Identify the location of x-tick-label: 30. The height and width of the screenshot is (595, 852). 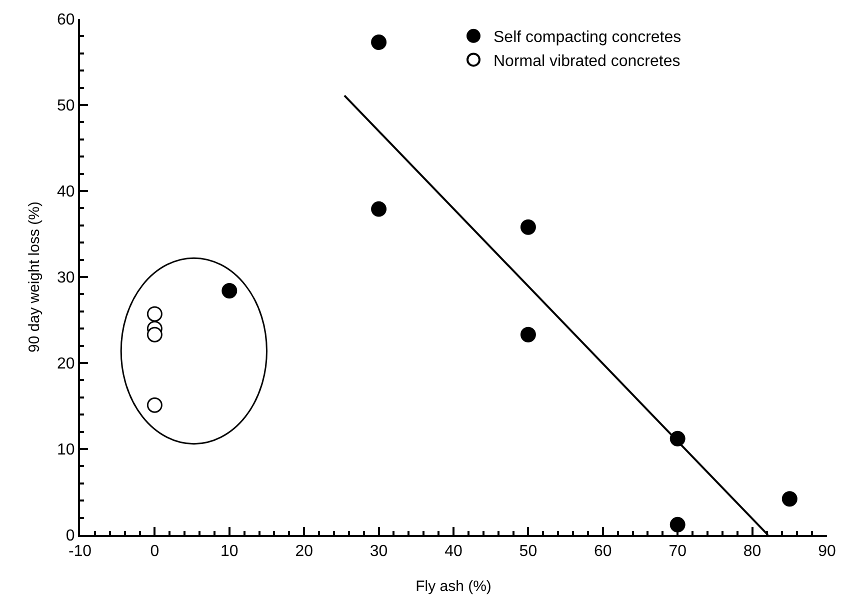
(379, 551).